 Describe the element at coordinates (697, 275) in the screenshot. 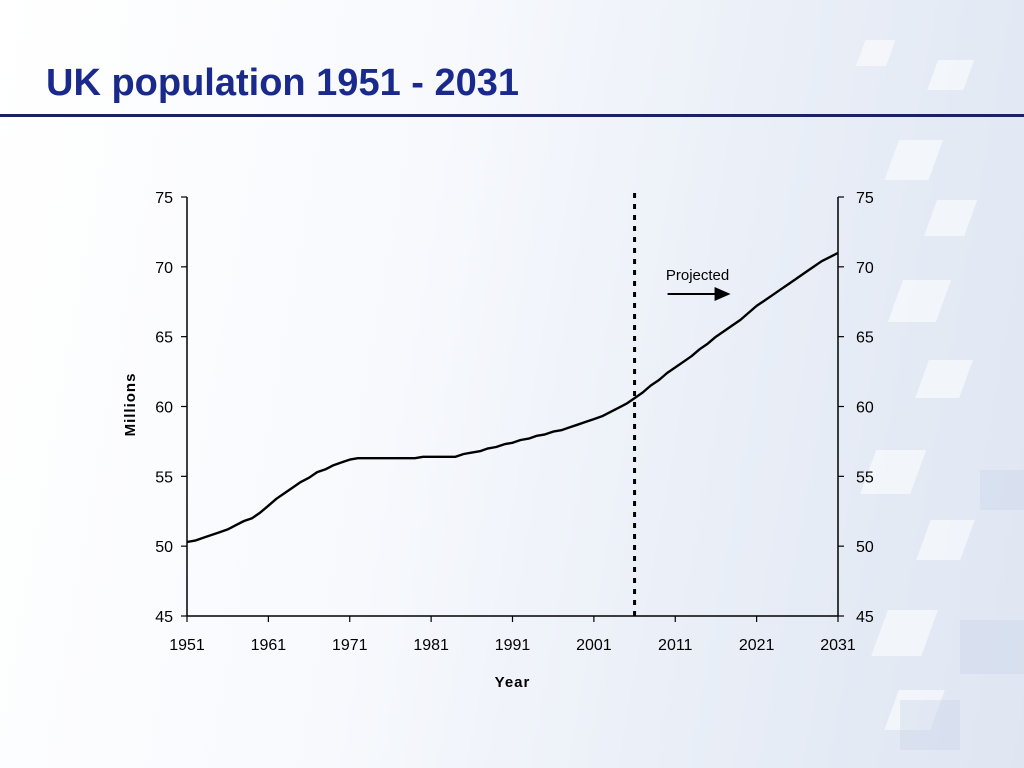

I see `projected-label: Projected` at that location.